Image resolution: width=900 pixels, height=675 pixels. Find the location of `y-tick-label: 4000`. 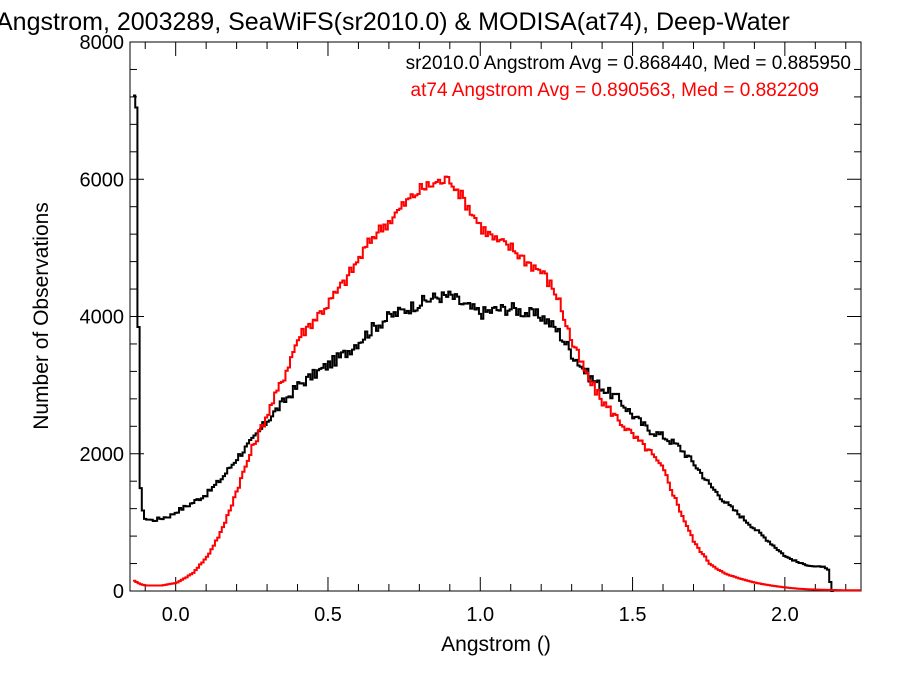

y-tick-label: 4000 is located at coordinates (102, 318).